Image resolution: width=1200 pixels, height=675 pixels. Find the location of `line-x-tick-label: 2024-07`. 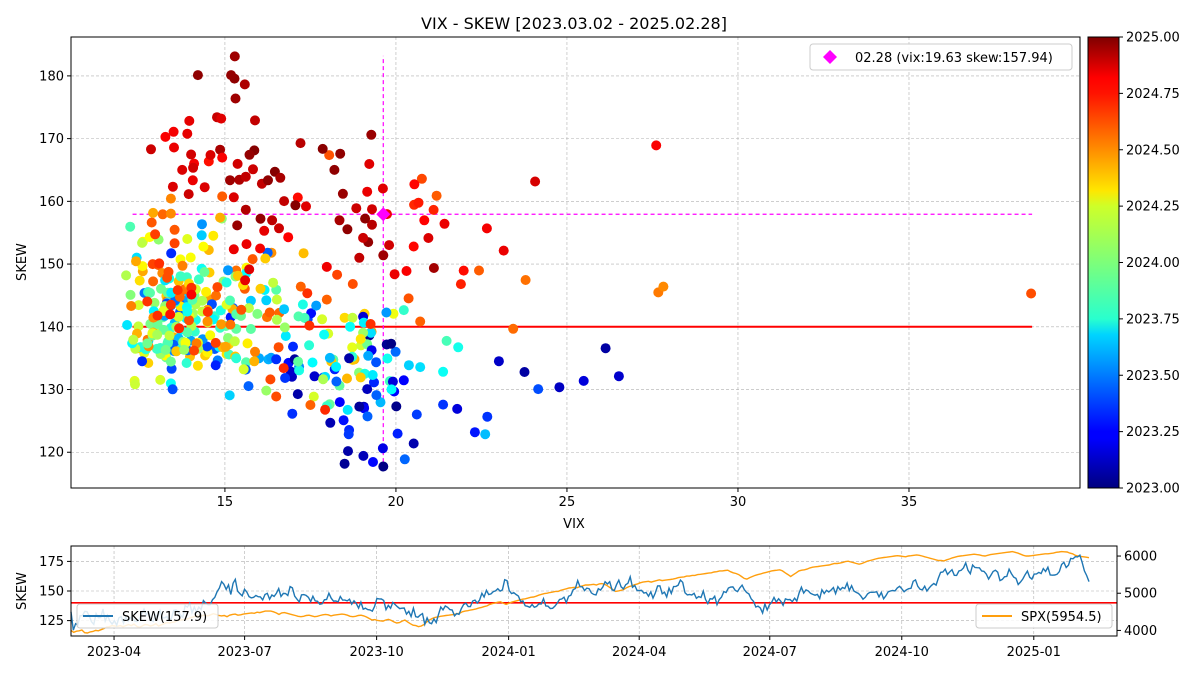

line-x-tick-label: 2024-07 is located at coordinates (770, 652).